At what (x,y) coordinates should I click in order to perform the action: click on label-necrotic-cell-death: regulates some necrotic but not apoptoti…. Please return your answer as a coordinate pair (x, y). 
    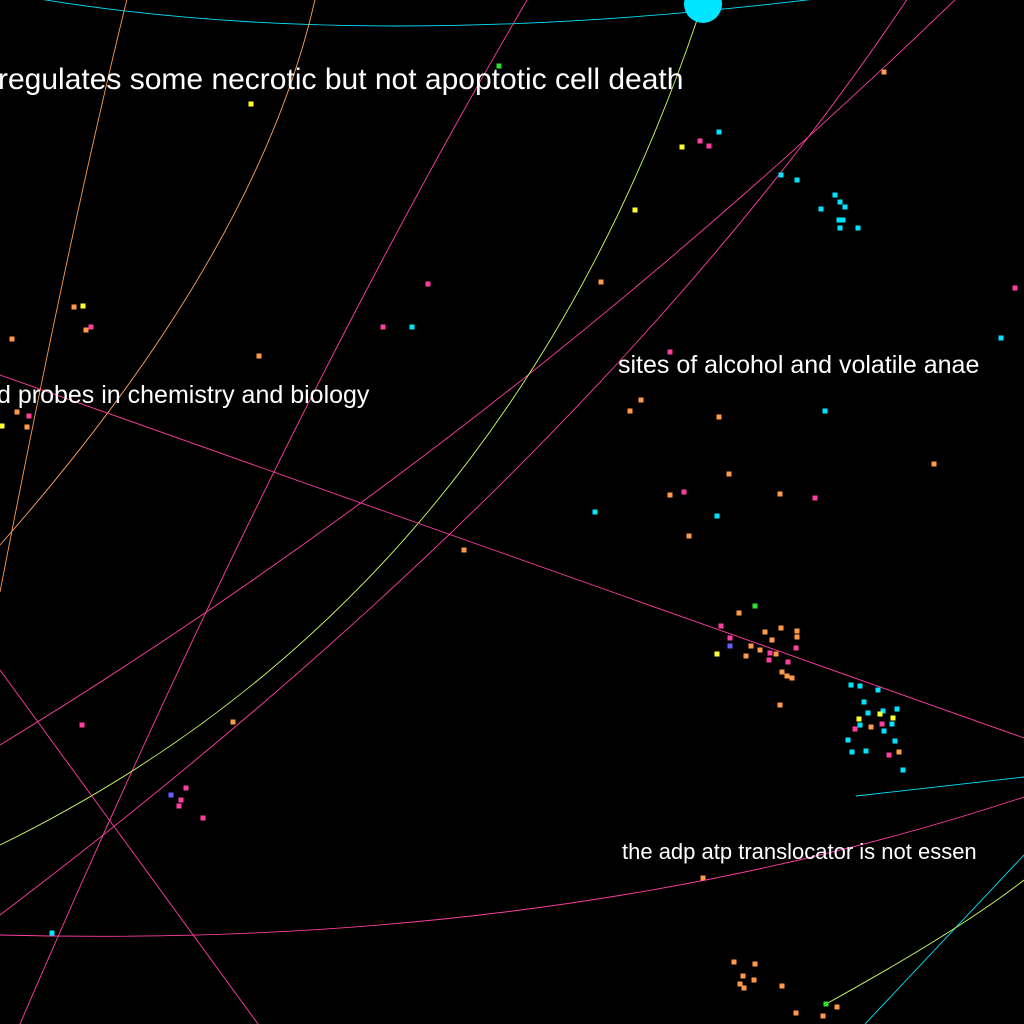
    Looking at the image, I should click on (341, 79).